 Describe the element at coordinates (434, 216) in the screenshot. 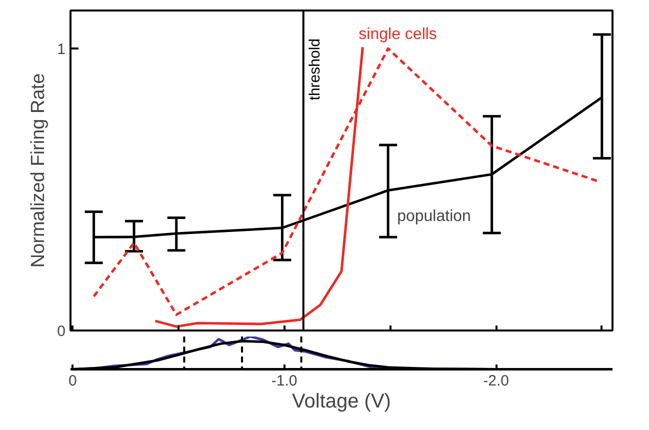

I see `annotation: population` at that location.